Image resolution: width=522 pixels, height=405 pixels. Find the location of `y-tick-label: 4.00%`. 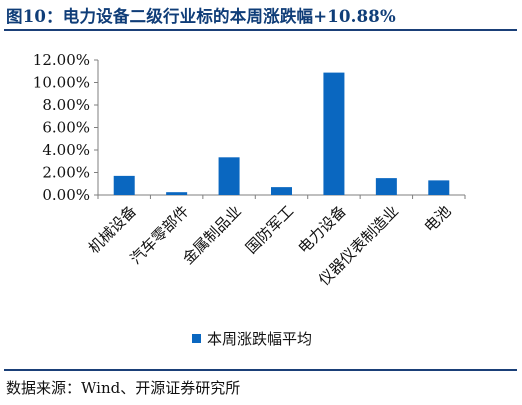

y-tick-label: 4.00% is located at coordinates (66, 150).